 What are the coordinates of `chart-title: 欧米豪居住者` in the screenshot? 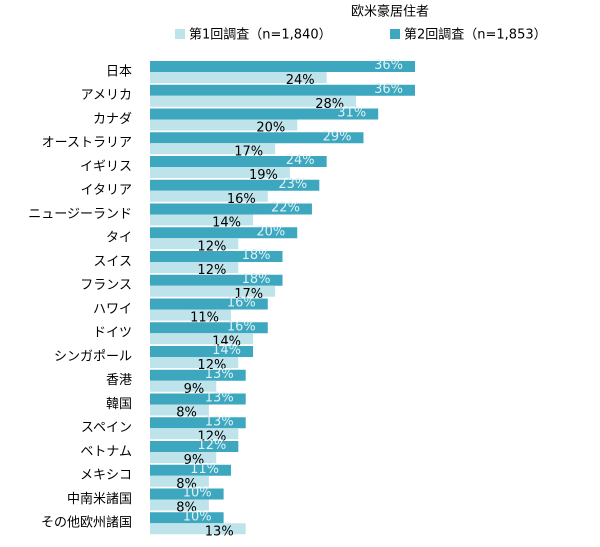 It's located at (390, 12).